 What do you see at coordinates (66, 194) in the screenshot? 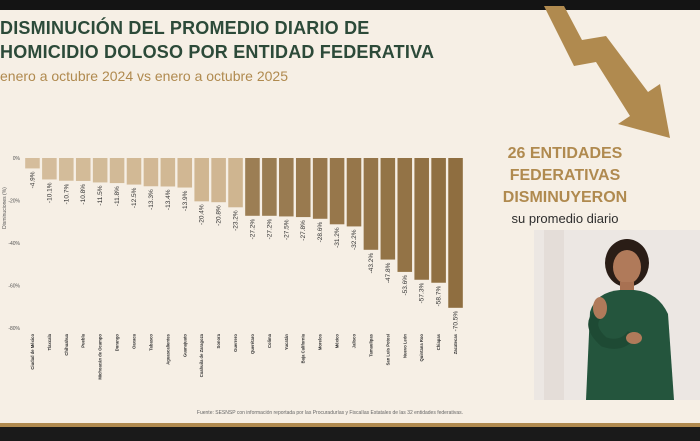
I see `value-label: -10.7%` at bounding box center [66, 194].